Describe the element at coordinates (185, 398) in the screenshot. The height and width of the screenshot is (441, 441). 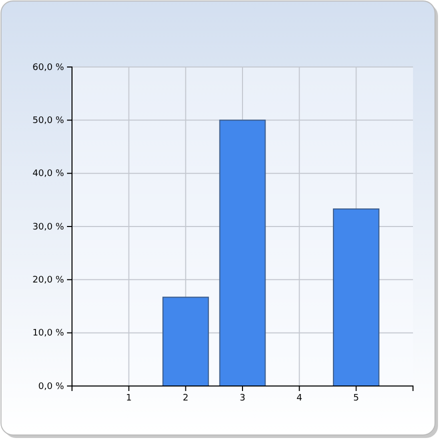
I see `x-tick-label: 2` at that location.